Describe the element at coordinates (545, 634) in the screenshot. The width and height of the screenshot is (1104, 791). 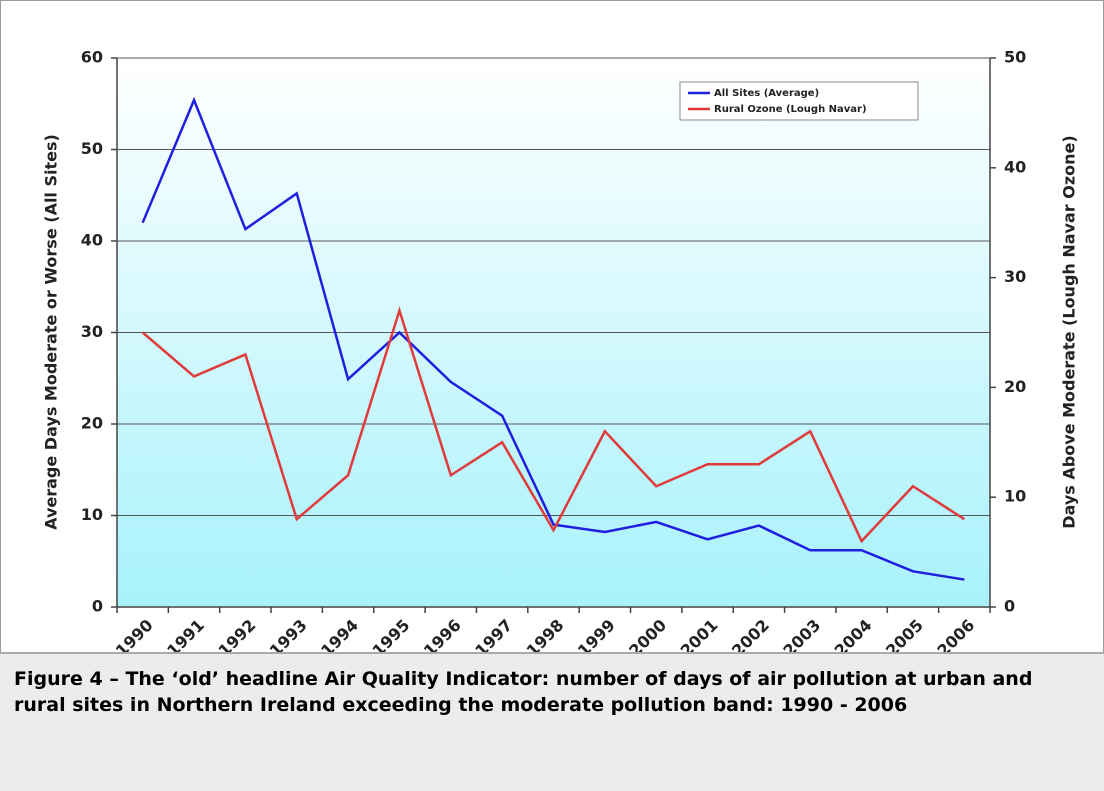
I see `x-tick-label: 1998` at that location.